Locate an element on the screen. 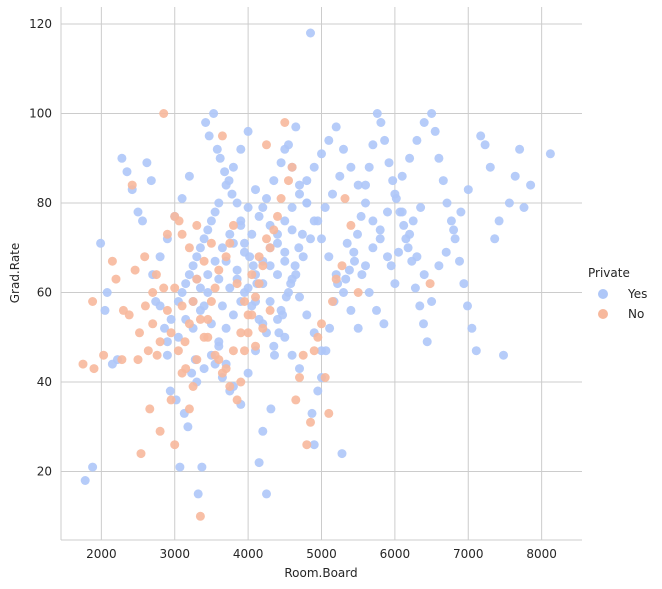  x-tick-label: 4000 is located at coordinates (248, 554).